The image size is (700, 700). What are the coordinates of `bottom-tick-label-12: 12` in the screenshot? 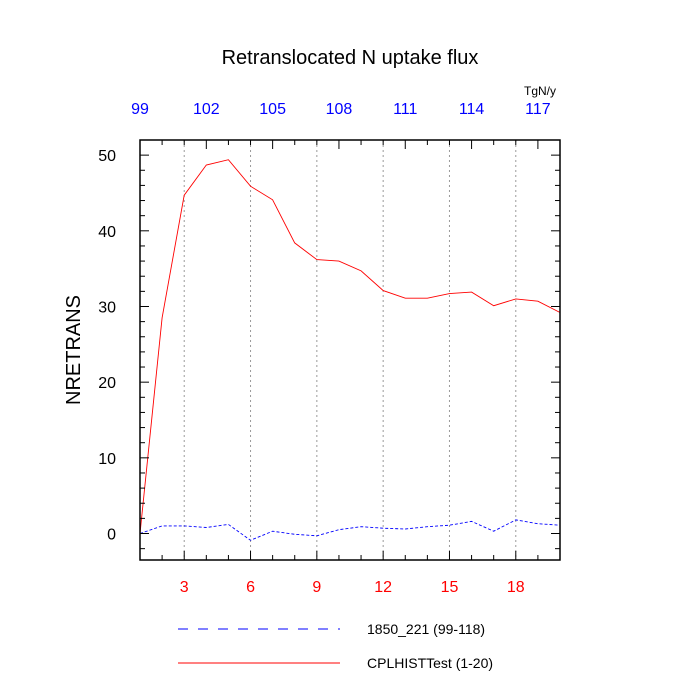 It's located at (383, 587).